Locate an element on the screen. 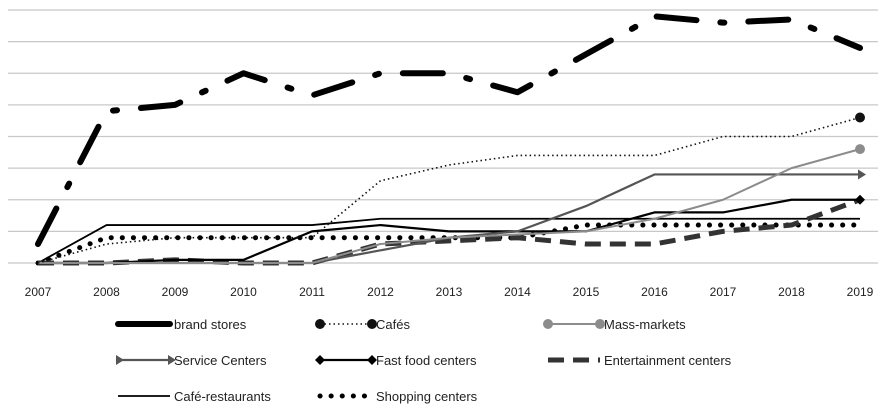  x-tick-label: 2013 is located at coordinates (449, 292).